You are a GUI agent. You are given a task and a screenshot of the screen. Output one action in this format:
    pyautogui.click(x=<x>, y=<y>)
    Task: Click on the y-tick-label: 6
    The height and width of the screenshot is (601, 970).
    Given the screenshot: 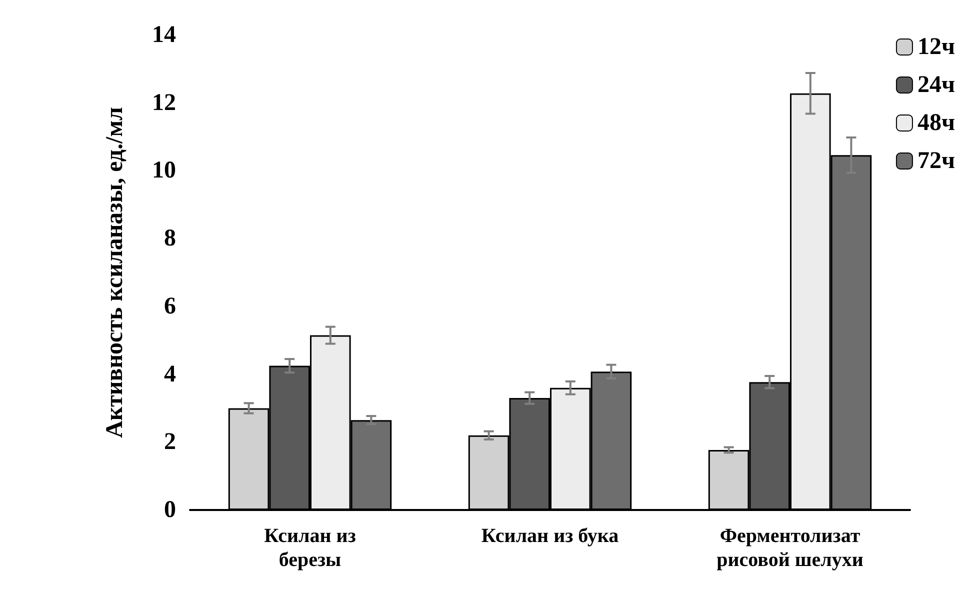 What is the action you would take?
    pyautogui.click(x=170, y=306)
    